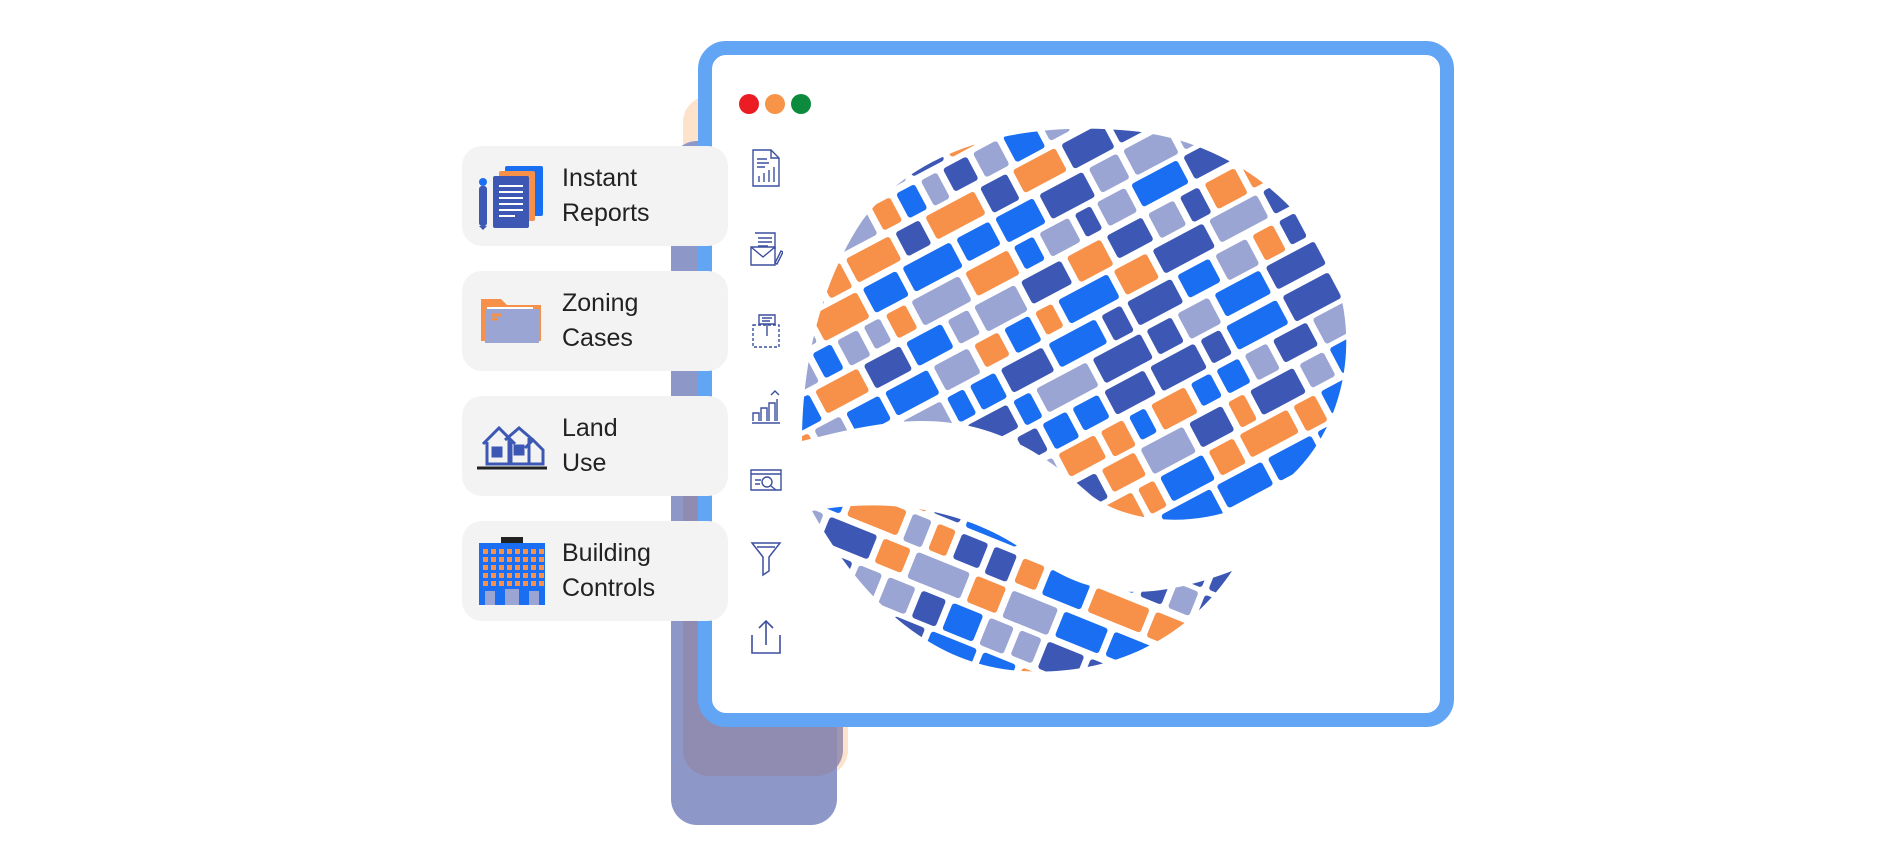 Image resolution: width=1900 pixels, height=860 pixels. I want to click on report-chart-icon, so click(766, 168).